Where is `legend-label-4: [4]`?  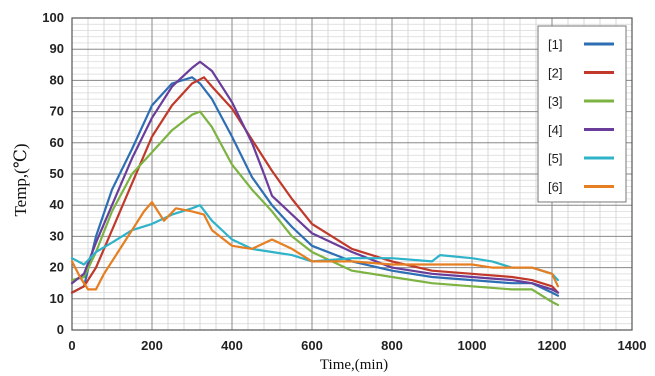
legend-label-4: [4] is located at coordinates (555, 130).